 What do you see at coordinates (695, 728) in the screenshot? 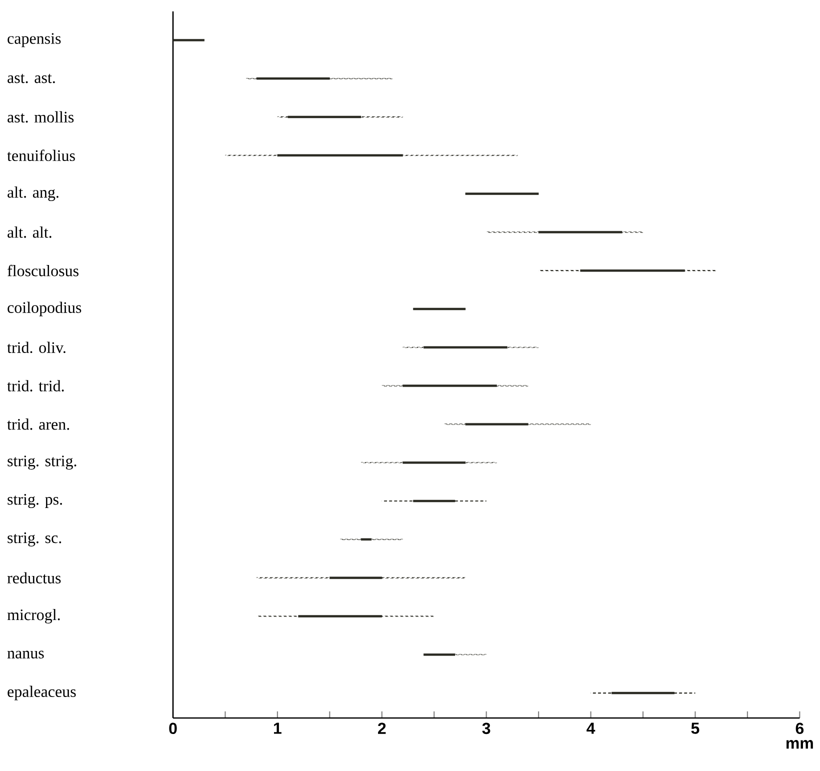
I see `x-tick-label: 5` at bounding box center [695, 728].